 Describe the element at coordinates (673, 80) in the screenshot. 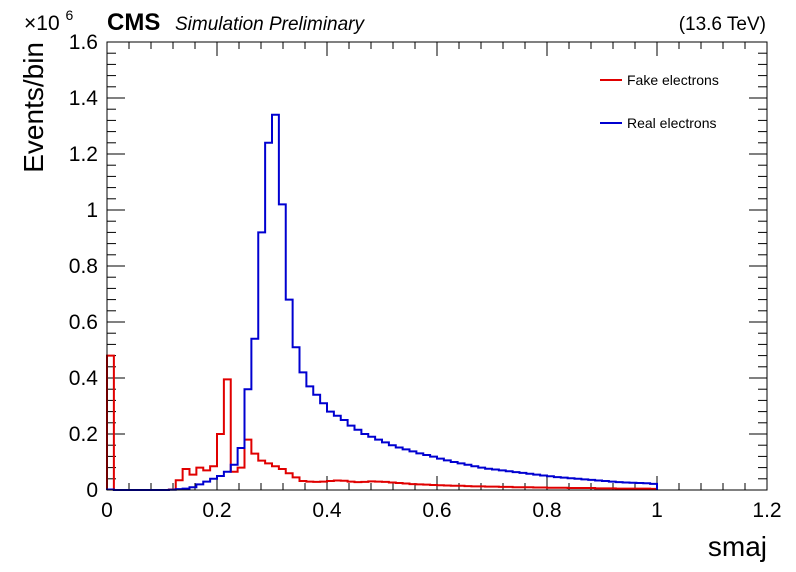

I see `legend-label: Fake electrons` at that location.